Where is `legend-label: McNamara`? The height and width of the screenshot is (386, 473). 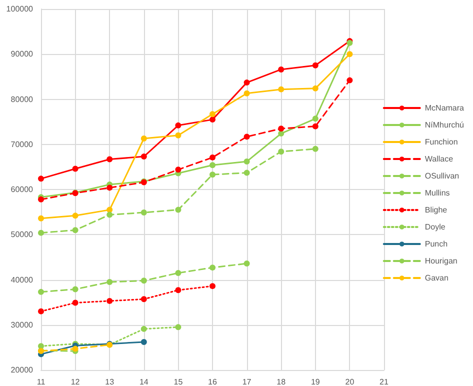 legend-label: McNamara is located at coordinates (444, 108).